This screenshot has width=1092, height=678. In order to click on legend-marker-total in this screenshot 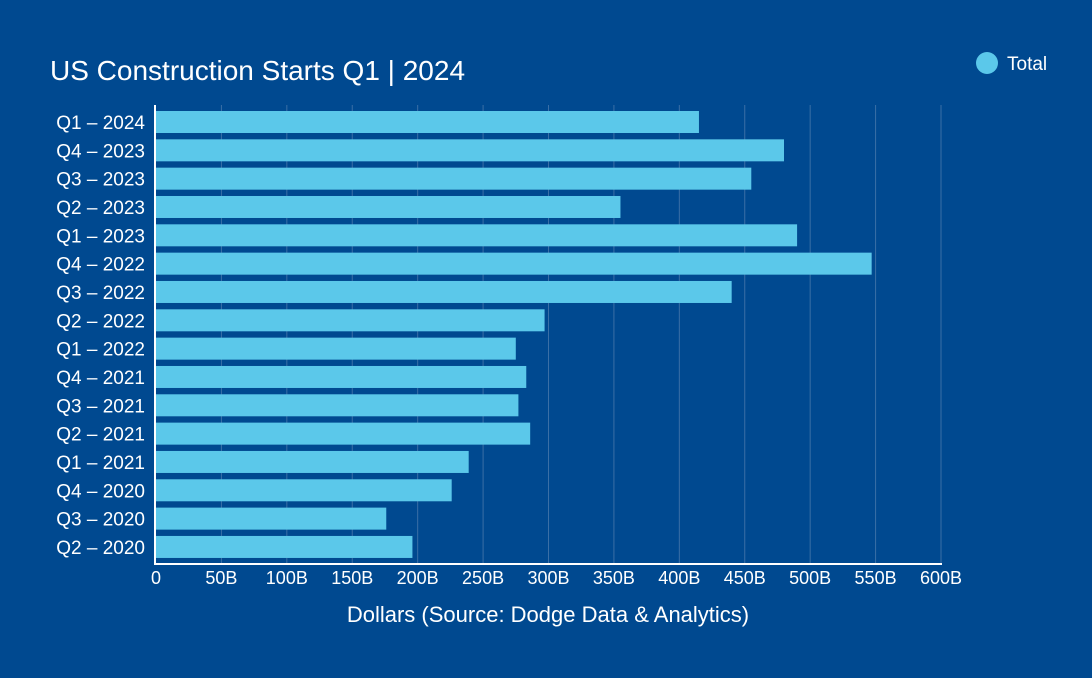, I will do `click(987, 63)`.